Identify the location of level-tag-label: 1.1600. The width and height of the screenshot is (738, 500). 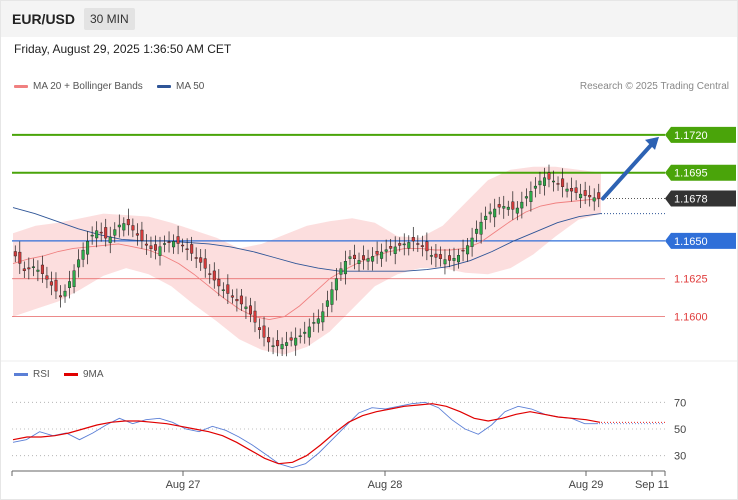
(691, 318).